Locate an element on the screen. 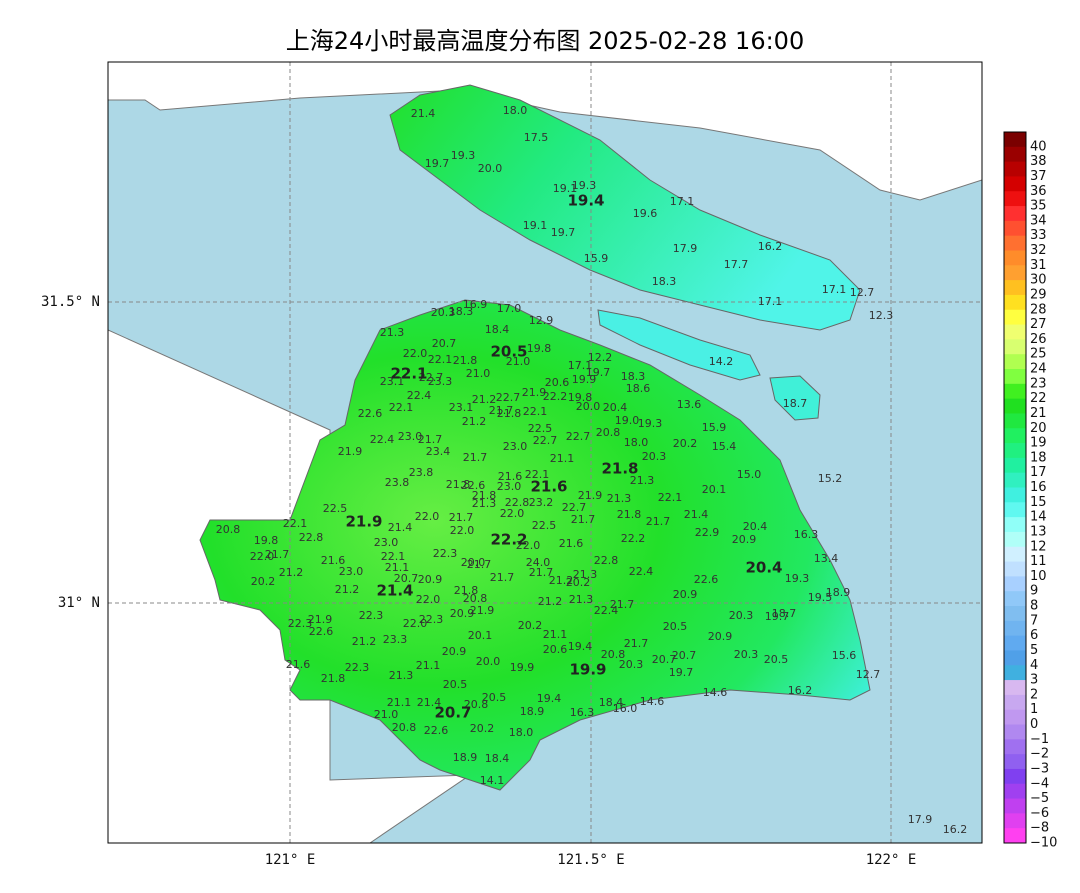  station-value: 20.9 is located at coordinates (720, 636).